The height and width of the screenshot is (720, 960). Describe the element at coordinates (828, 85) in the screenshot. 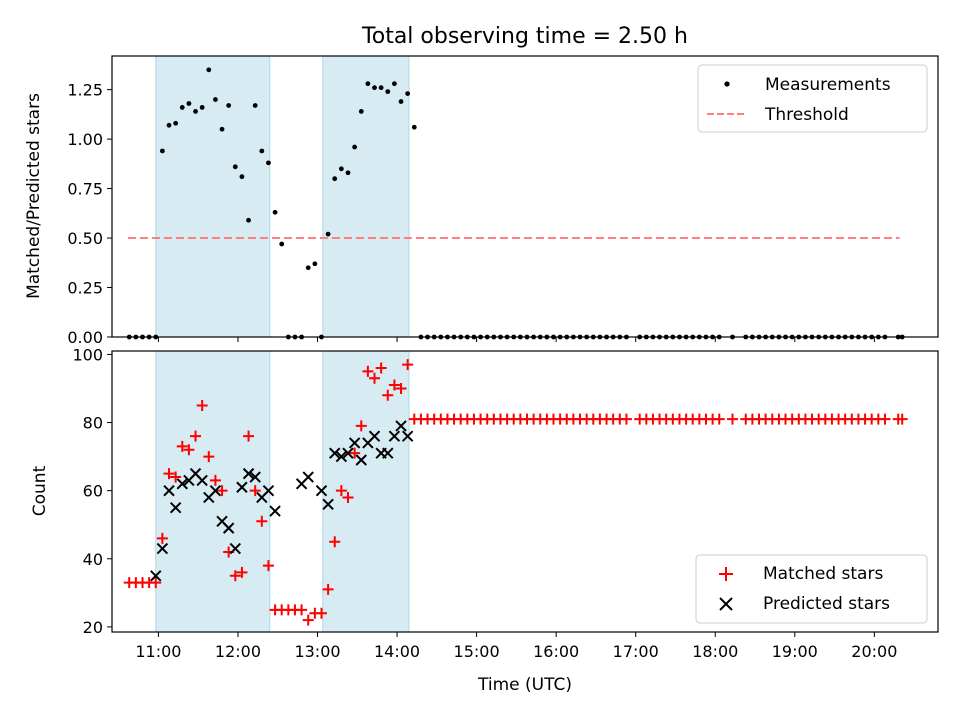

I see `legend-measurements-label: Measurements` at that location.